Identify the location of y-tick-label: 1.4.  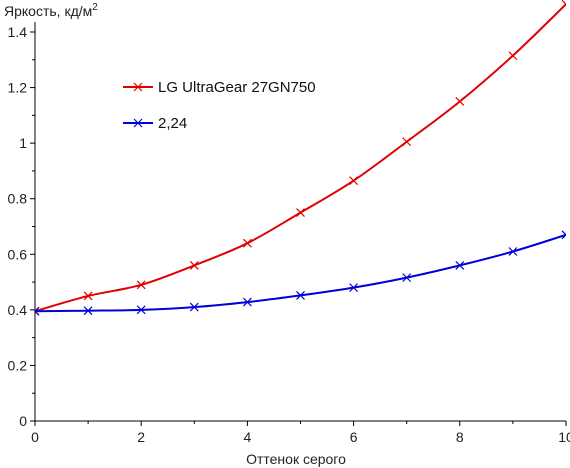
(18, 32).